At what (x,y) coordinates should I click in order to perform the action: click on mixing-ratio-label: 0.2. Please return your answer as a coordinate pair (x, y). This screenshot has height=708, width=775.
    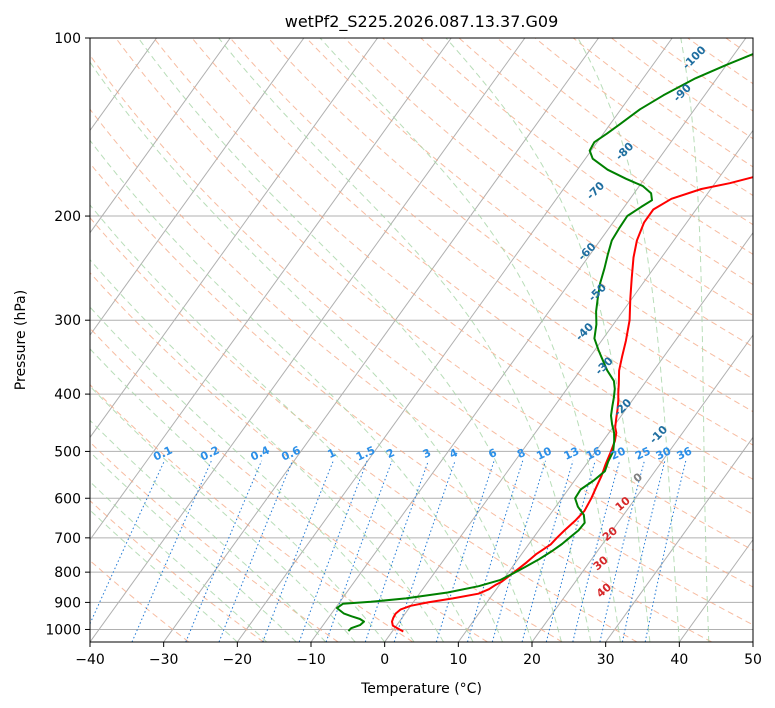
    Looking at the image, I should click on (209, 454).